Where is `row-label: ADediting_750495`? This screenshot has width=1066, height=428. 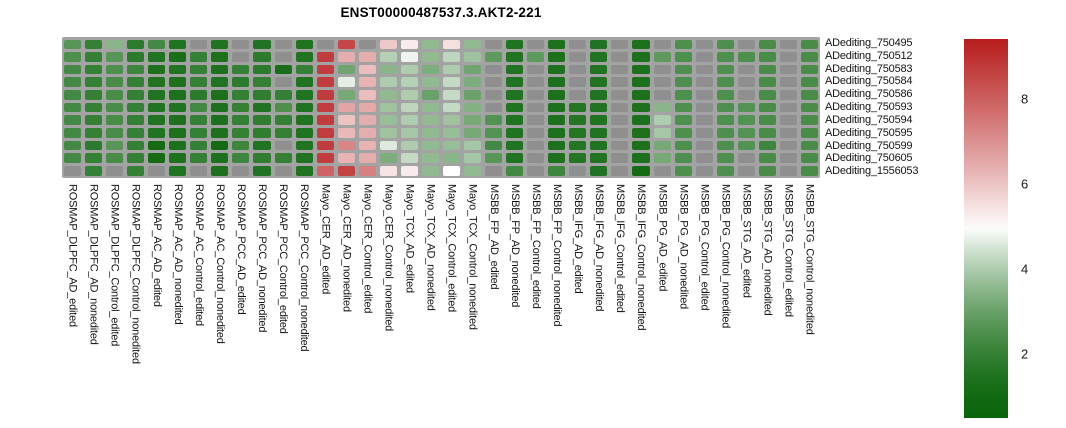
row-label: ADediting_750495 is located at coordinates (869, 43).